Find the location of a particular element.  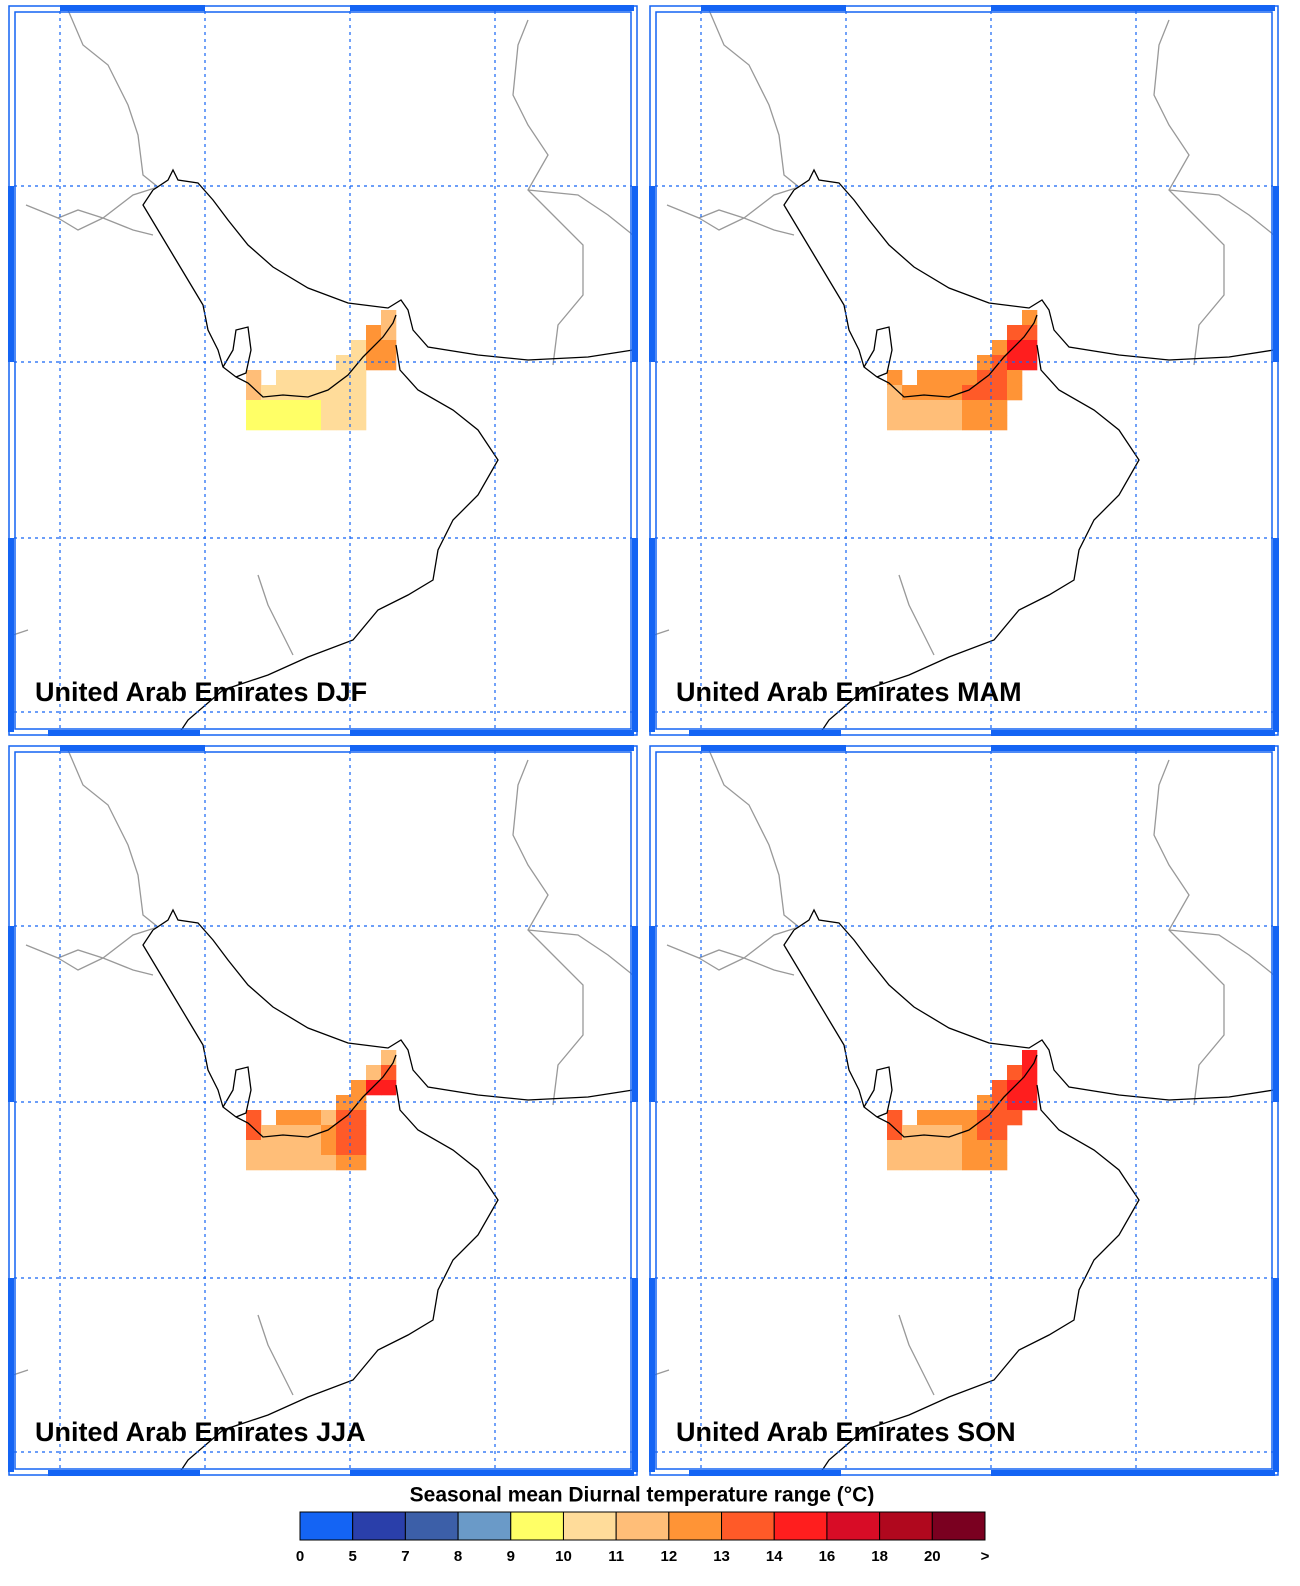

panel-title: United Arab Emirates JJA is located at coordinates (200, 1432).